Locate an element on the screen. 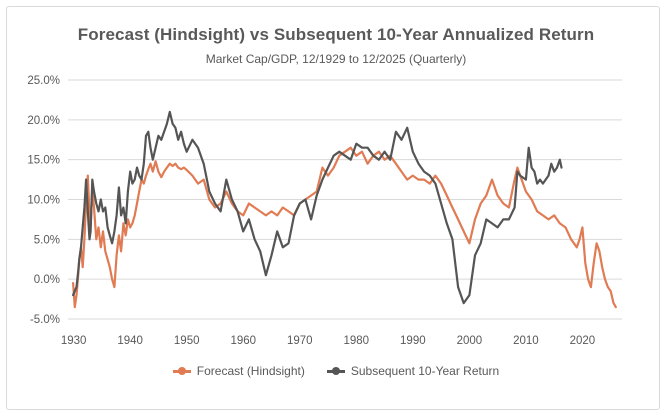 This screenshot has width=672, height=416. legend-item-forecast: Forecast (Hindsight) is located at coordinates (238, 371).